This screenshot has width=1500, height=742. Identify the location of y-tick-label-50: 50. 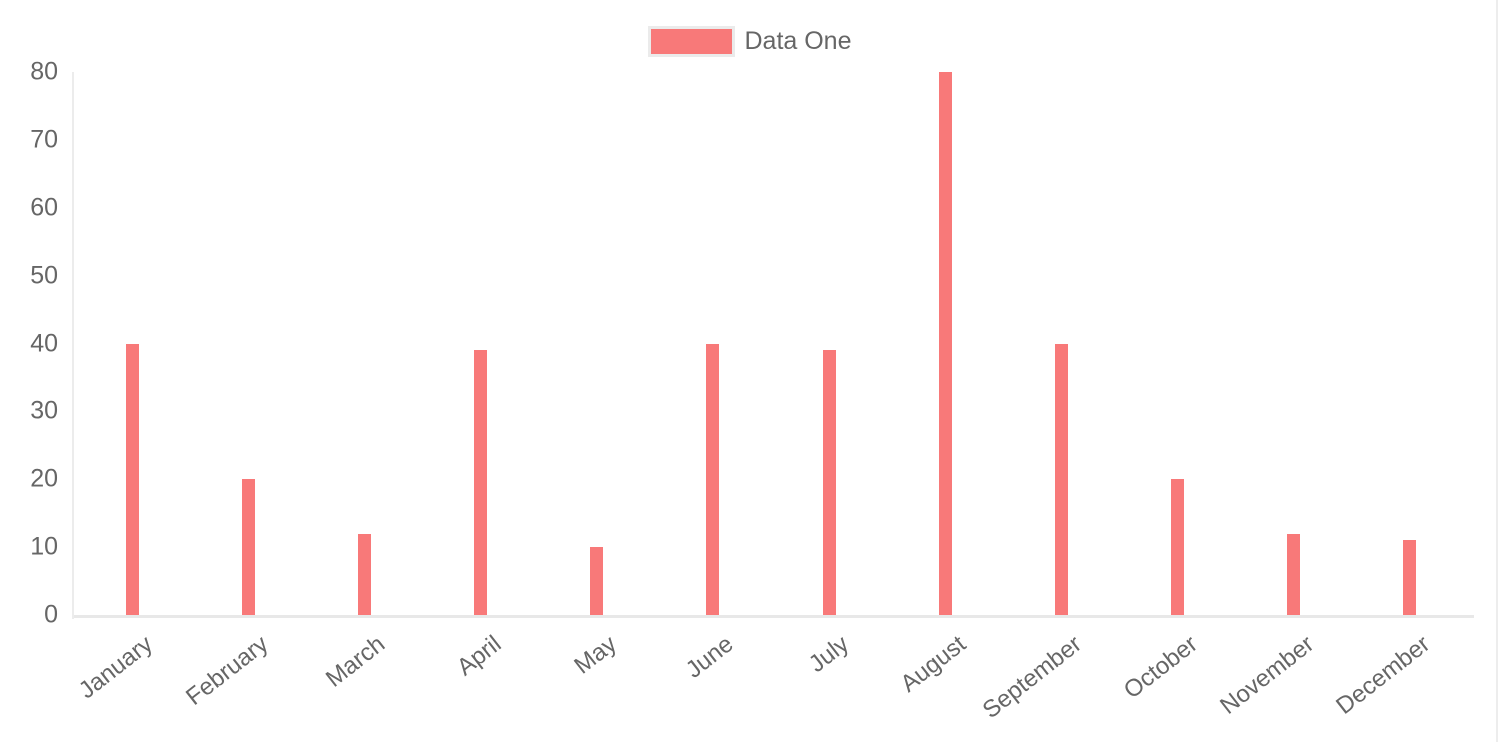
(44, 275).